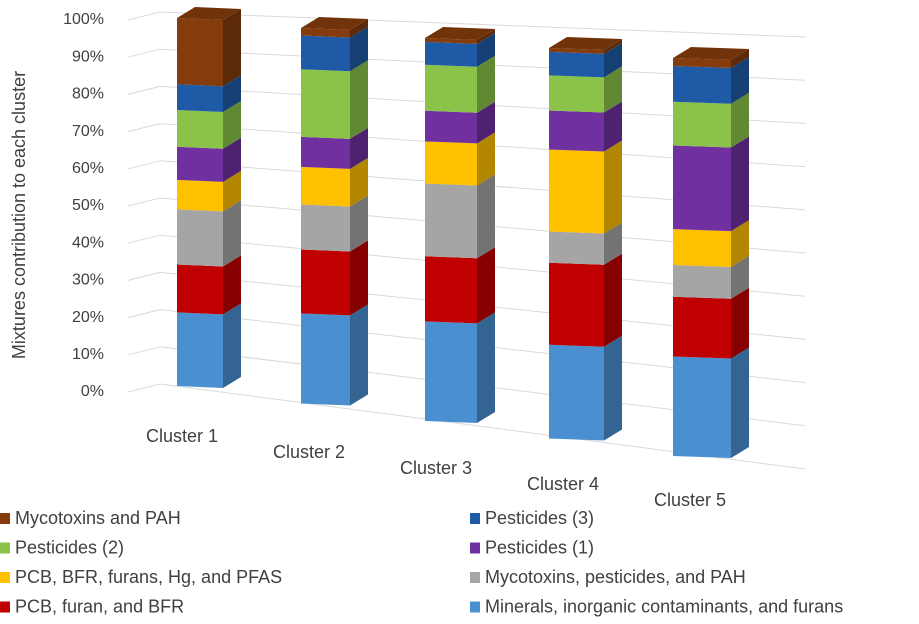 This screenshot has width=919, height=624. I want to click on y-tick-label: 70%, so click(88, 131).